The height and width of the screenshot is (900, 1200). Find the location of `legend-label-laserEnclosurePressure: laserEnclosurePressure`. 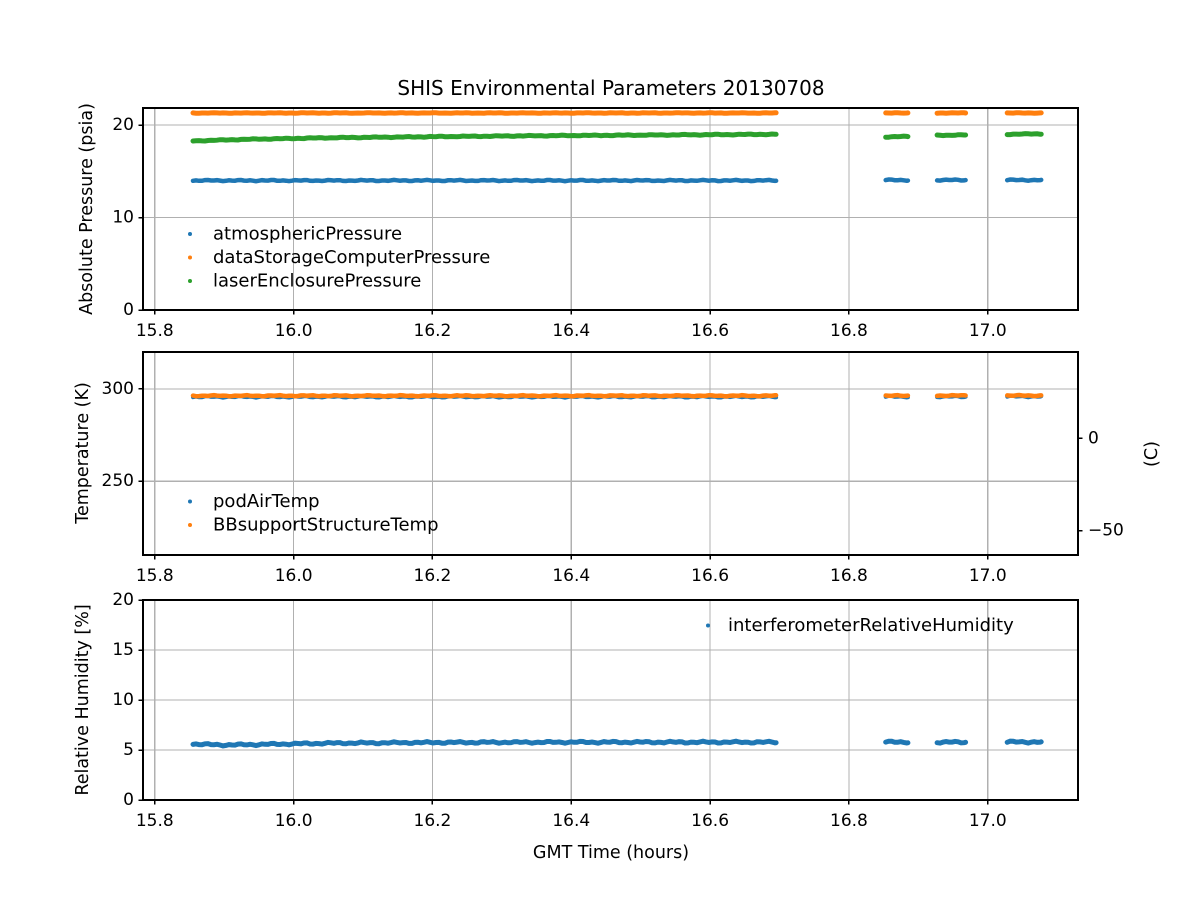

legend-label-laserEnclosurePressure: laserEnclosurePressure is located at coordinates (317, 281).